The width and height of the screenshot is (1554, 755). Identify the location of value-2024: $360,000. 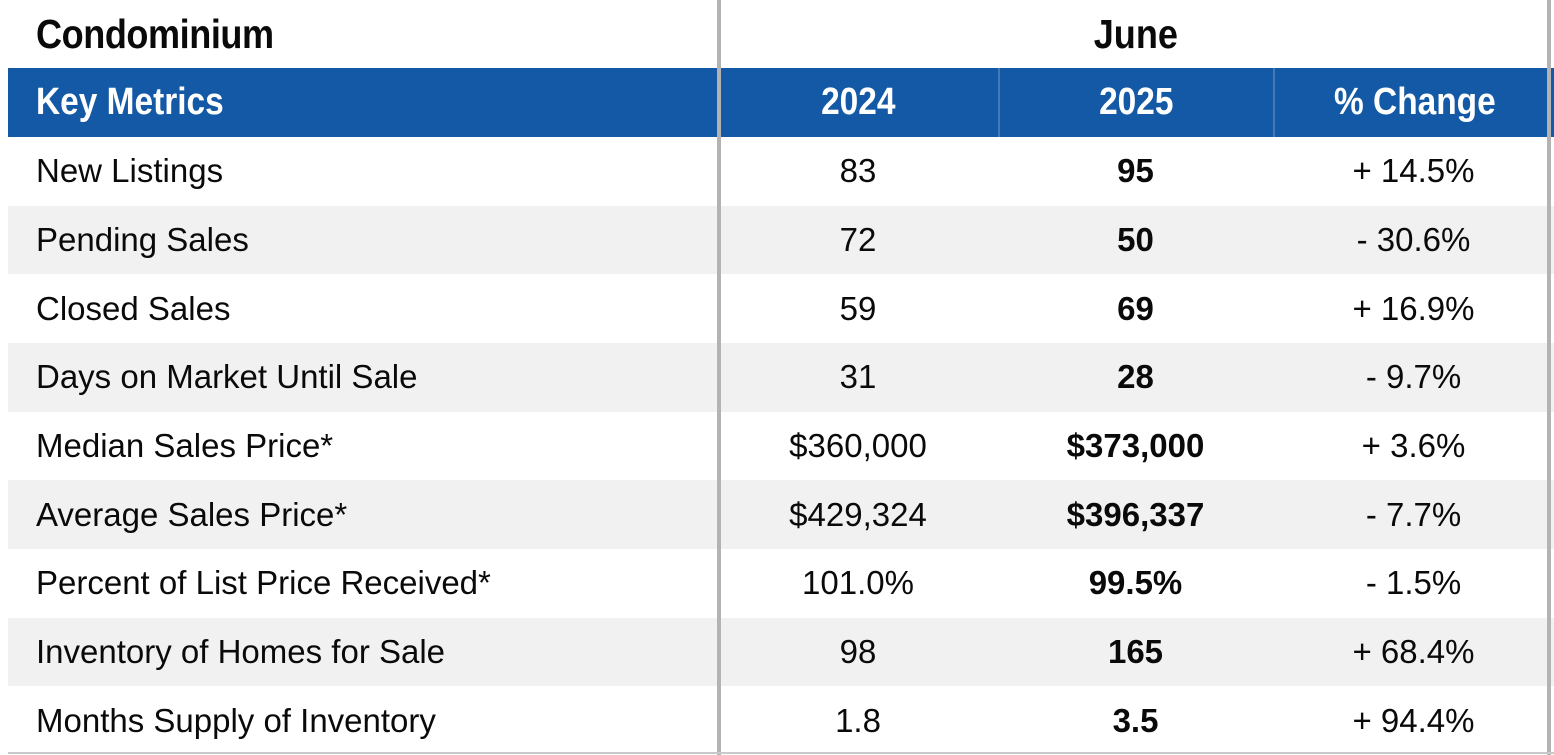
(858, 446).